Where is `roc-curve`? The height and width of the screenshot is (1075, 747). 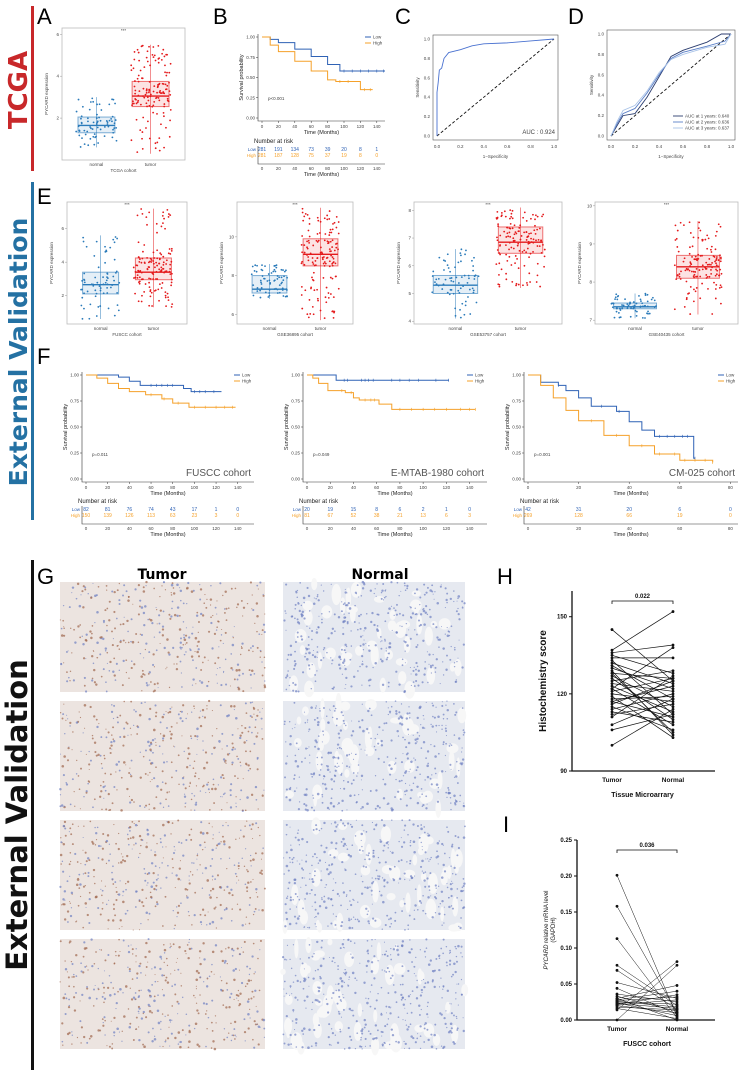
roc-curve is located at coordinates (671, 85).